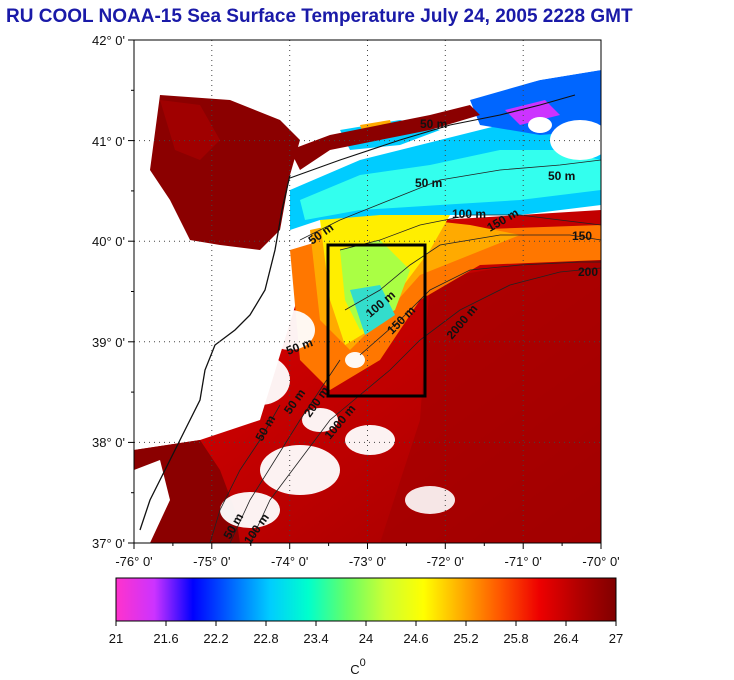 The width and height of the screenshot is (734, 680). What do you see at coordinates (588, 272) in the screenshot?
I see `contour-label: 200` at bounding box center [588, 272].